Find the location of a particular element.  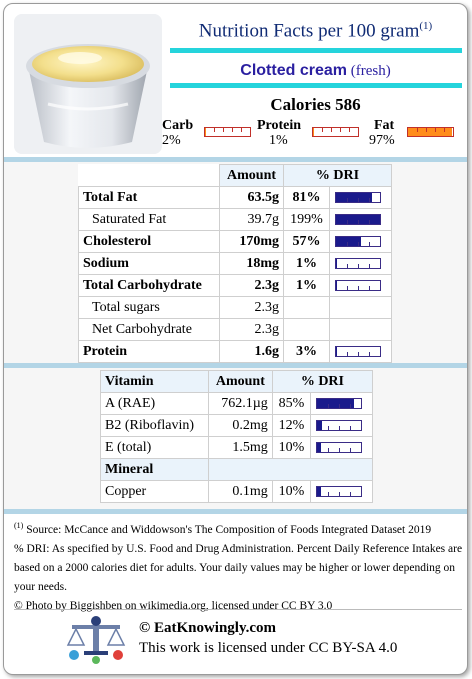

food-name: Clotted cream (fresh) is located at coordinates (315, 70).